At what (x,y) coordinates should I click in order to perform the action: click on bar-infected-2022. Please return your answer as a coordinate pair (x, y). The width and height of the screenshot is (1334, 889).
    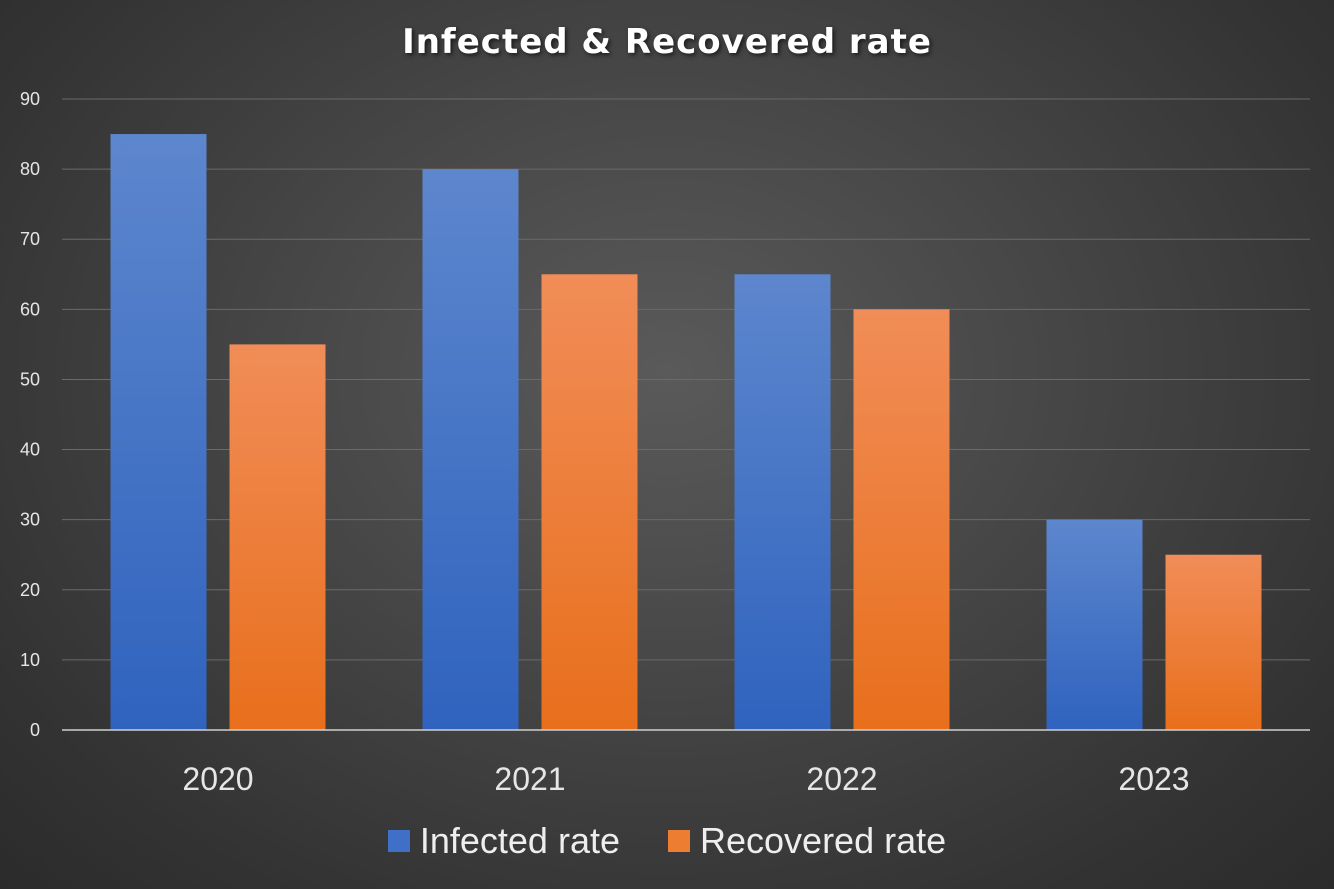
    Looking at the image, I should click on (782, 502).